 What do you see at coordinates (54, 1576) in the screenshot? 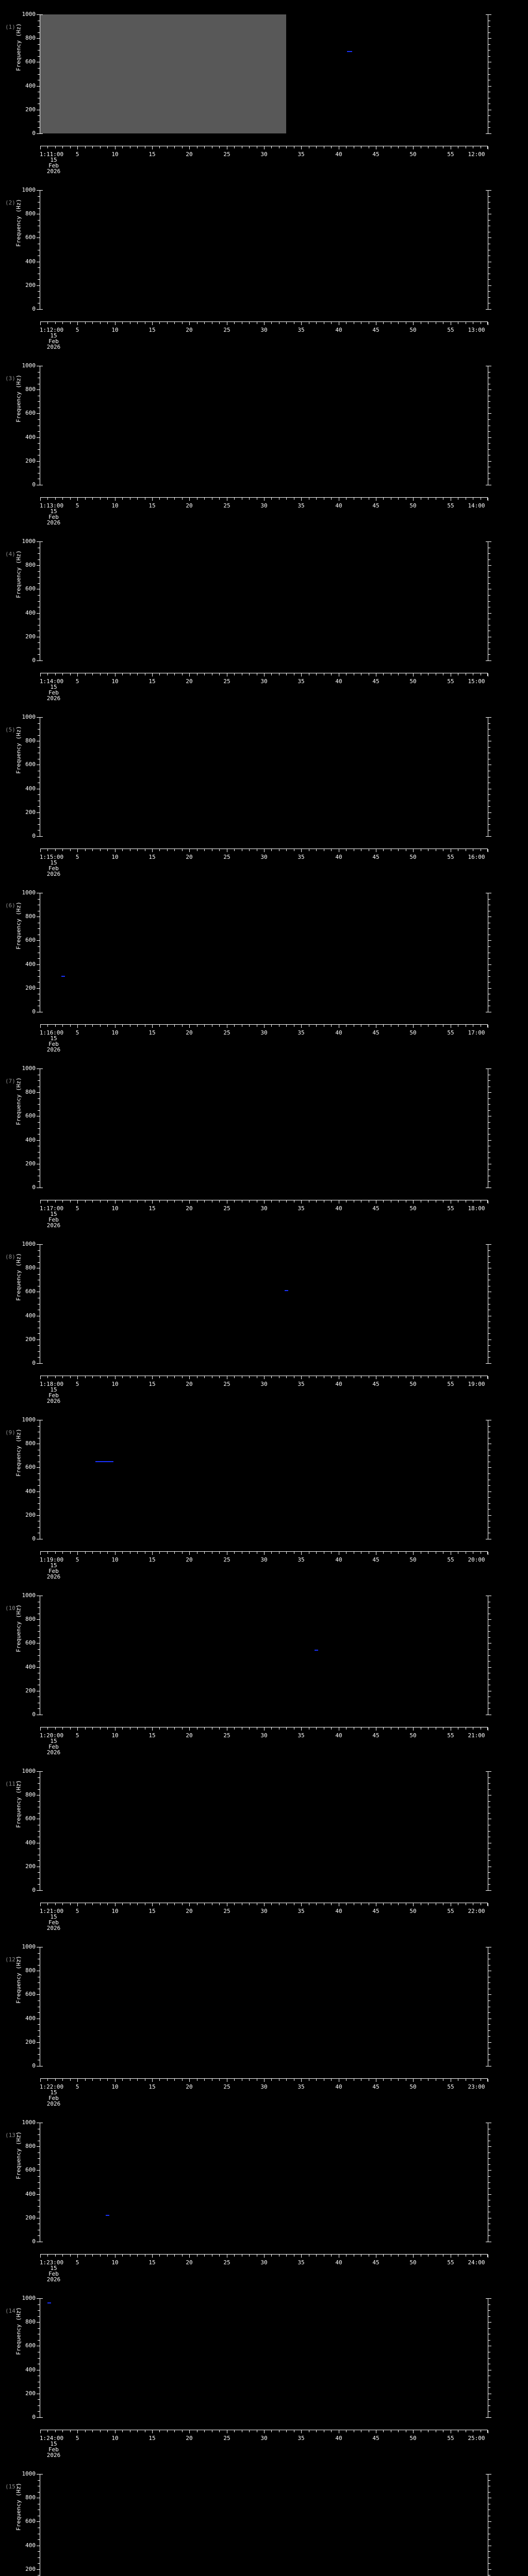
I see `date-line: 2026` at bounding box center [54, 1576].